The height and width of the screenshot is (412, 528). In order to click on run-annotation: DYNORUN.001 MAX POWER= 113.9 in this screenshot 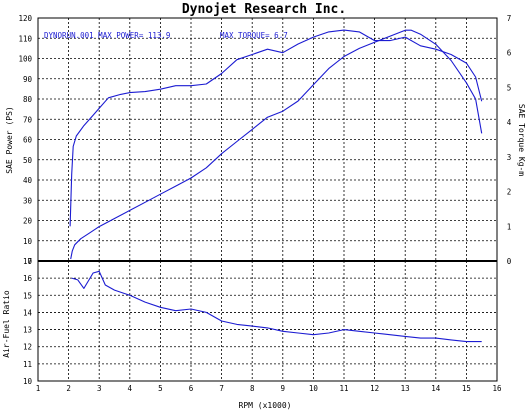, I will do `click(107, 35)`.